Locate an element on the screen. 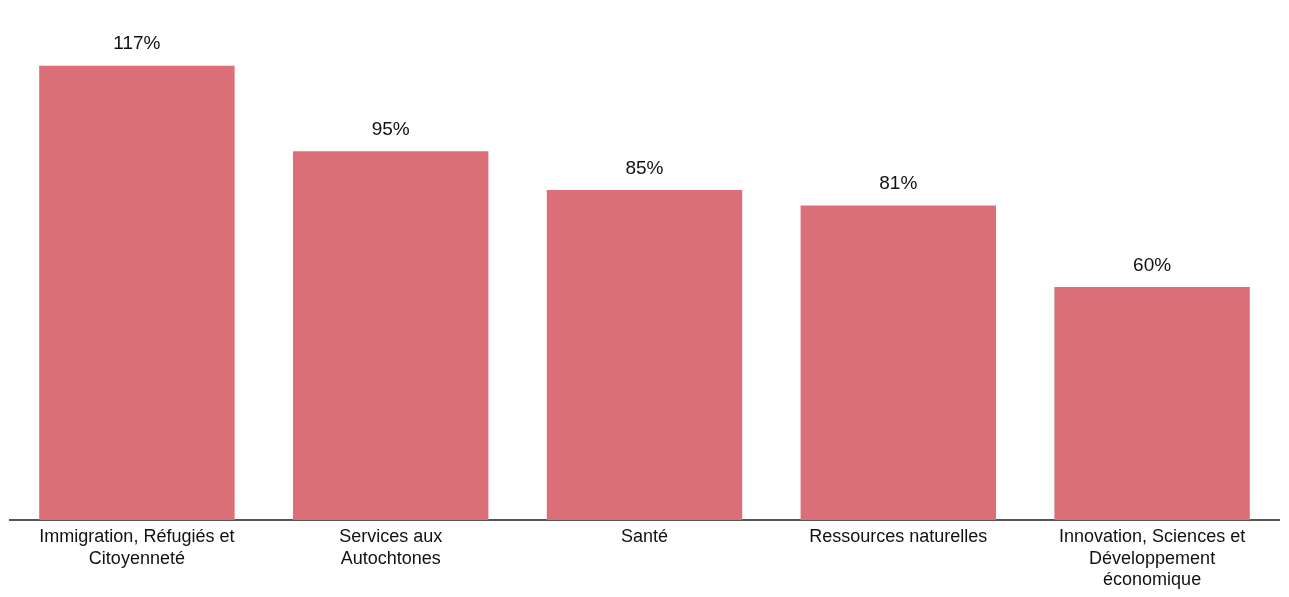 The width and height of the screenshot is (1289, 597). data-label: 85% is located at coordinates (644, 167).